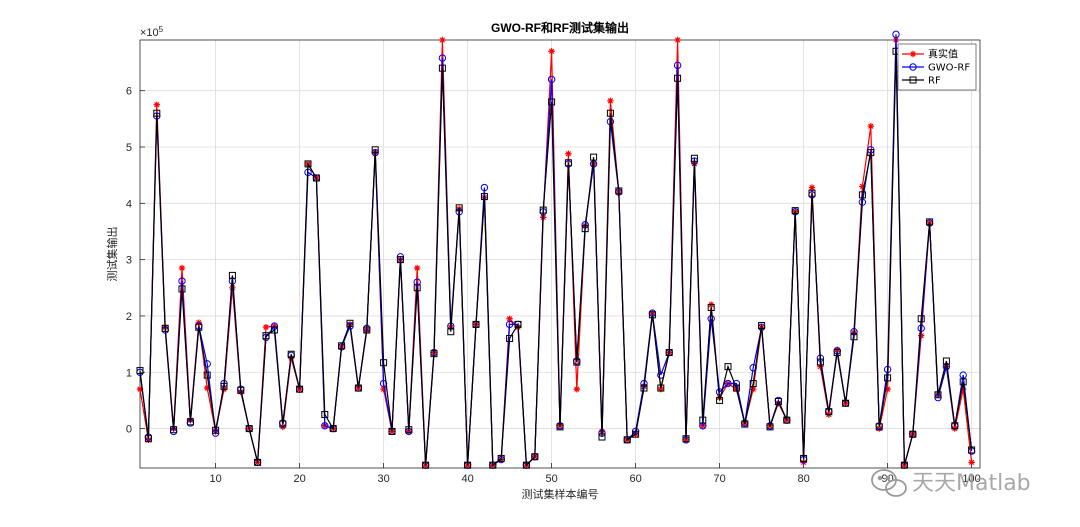 This screenshot has height=527, width=1080. Describe the element at coordinates (215, 479) in the screenshot. I see `x-tick-label: 10` at that location.